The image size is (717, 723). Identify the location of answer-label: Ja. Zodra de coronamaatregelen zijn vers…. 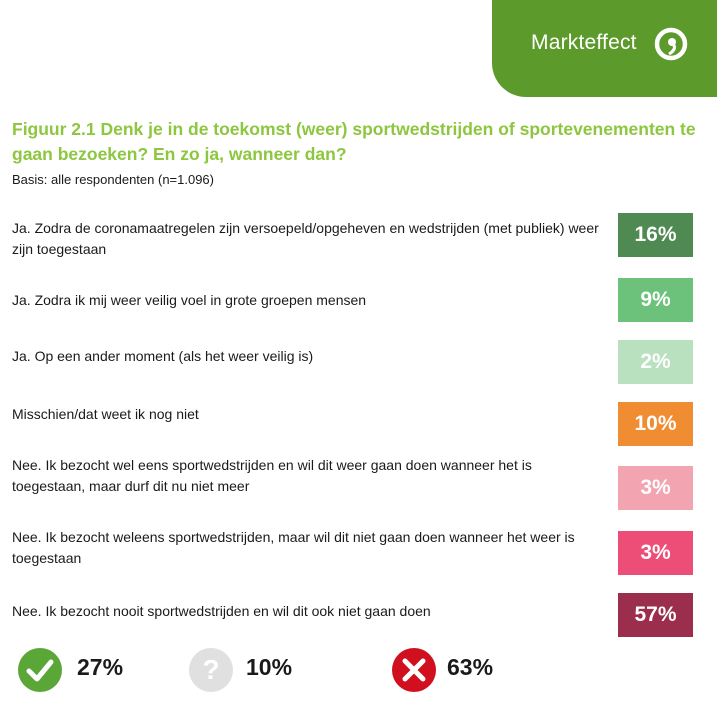
(305, 238).